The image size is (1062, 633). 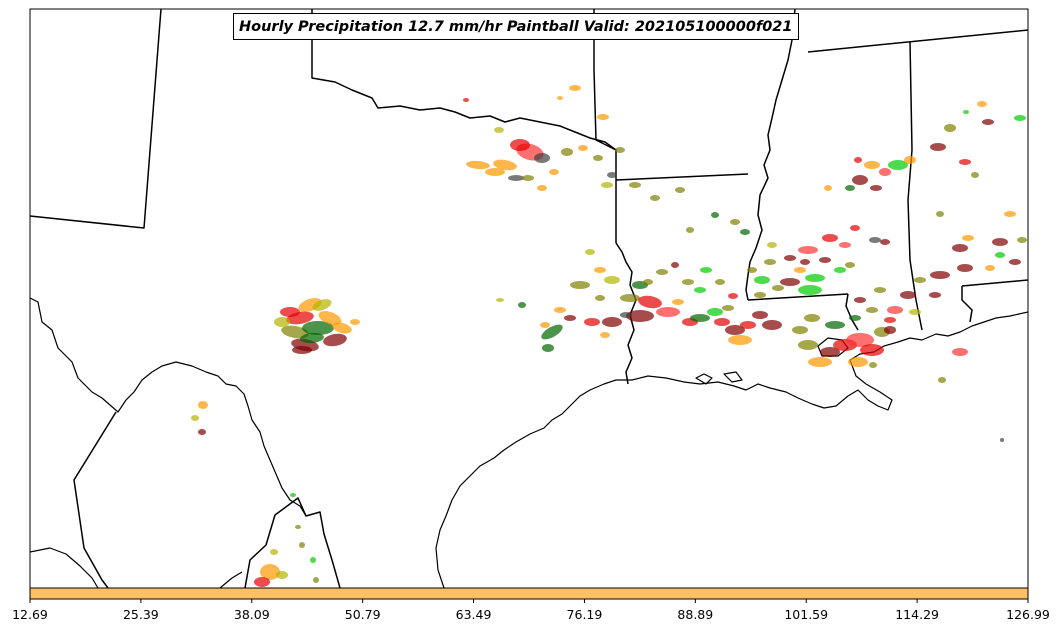 I want to click on colorbar-tick-label: 101.59, so click(x=806, y=614).